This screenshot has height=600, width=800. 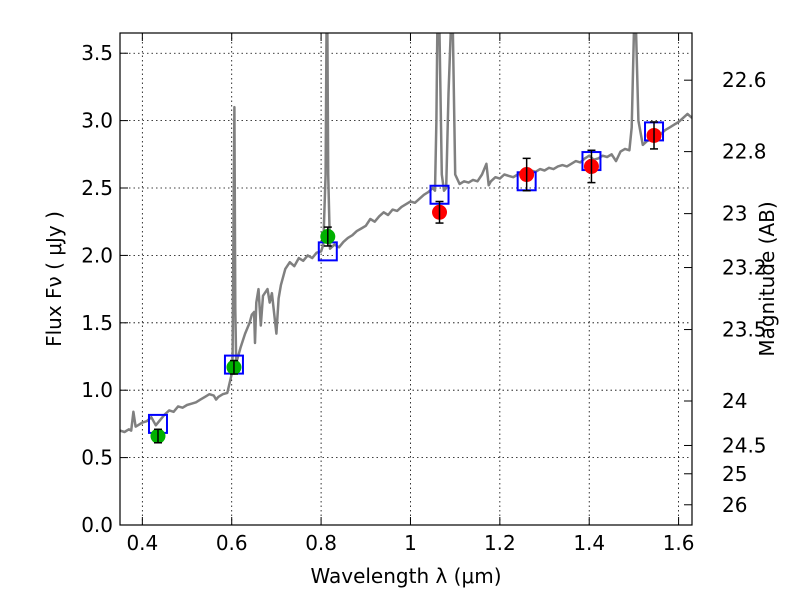 I want to click on y-tick-label: 0.5, so click(x=97, y=458).